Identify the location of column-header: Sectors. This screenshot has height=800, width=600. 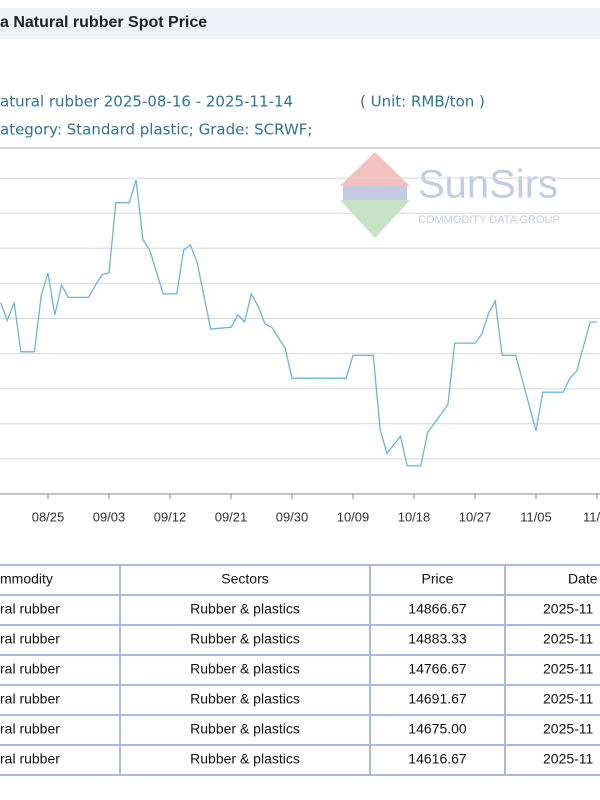
(244, 579).